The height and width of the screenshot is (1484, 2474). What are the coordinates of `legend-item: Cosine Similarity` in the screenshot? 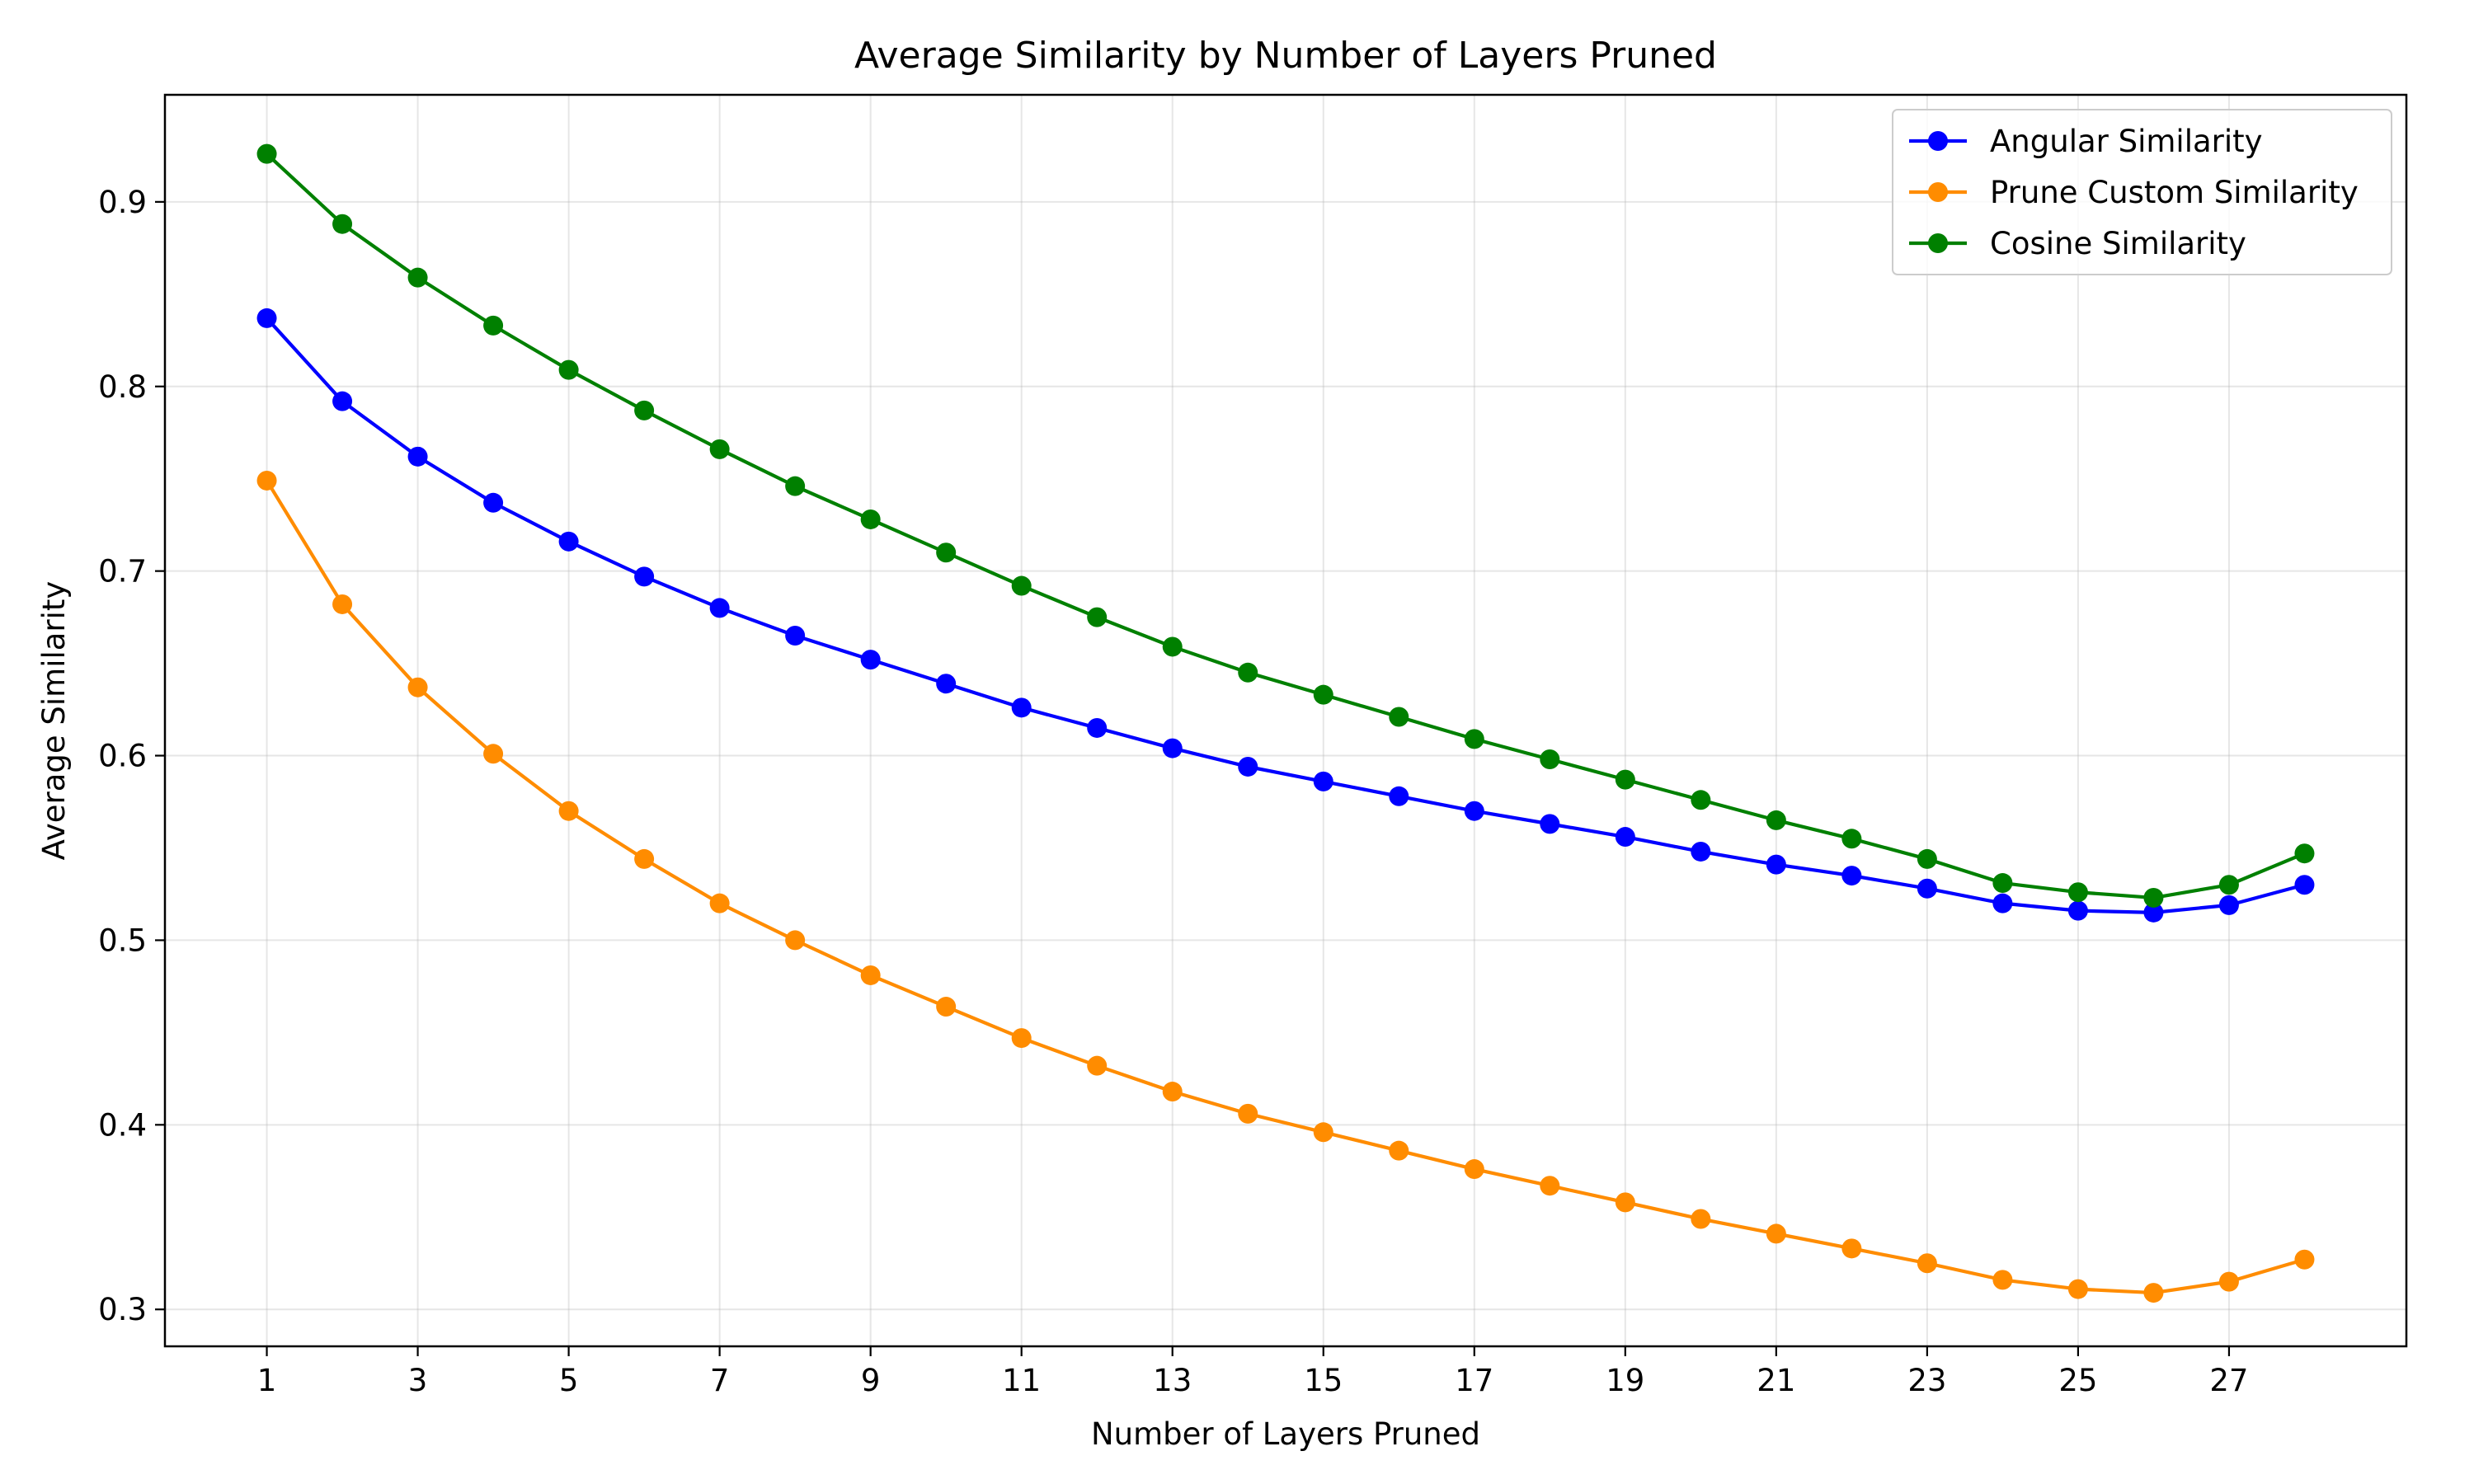 It's located at (2077, 244).